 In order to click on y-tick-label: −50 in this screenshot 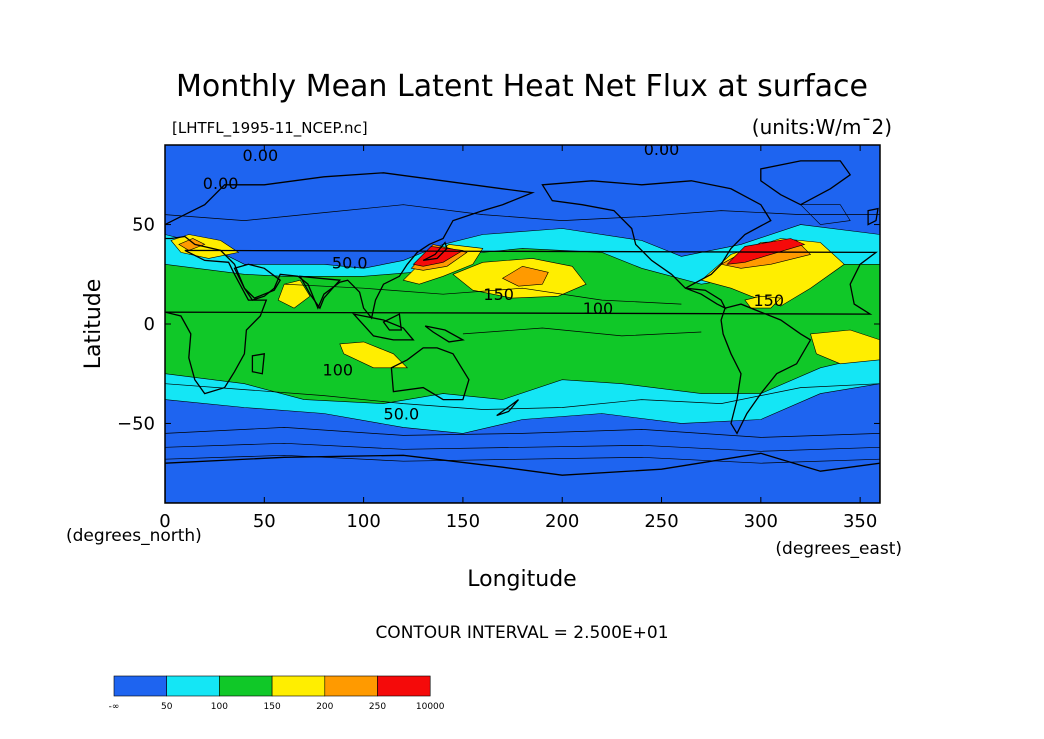, I will do `click(136, 423)`.